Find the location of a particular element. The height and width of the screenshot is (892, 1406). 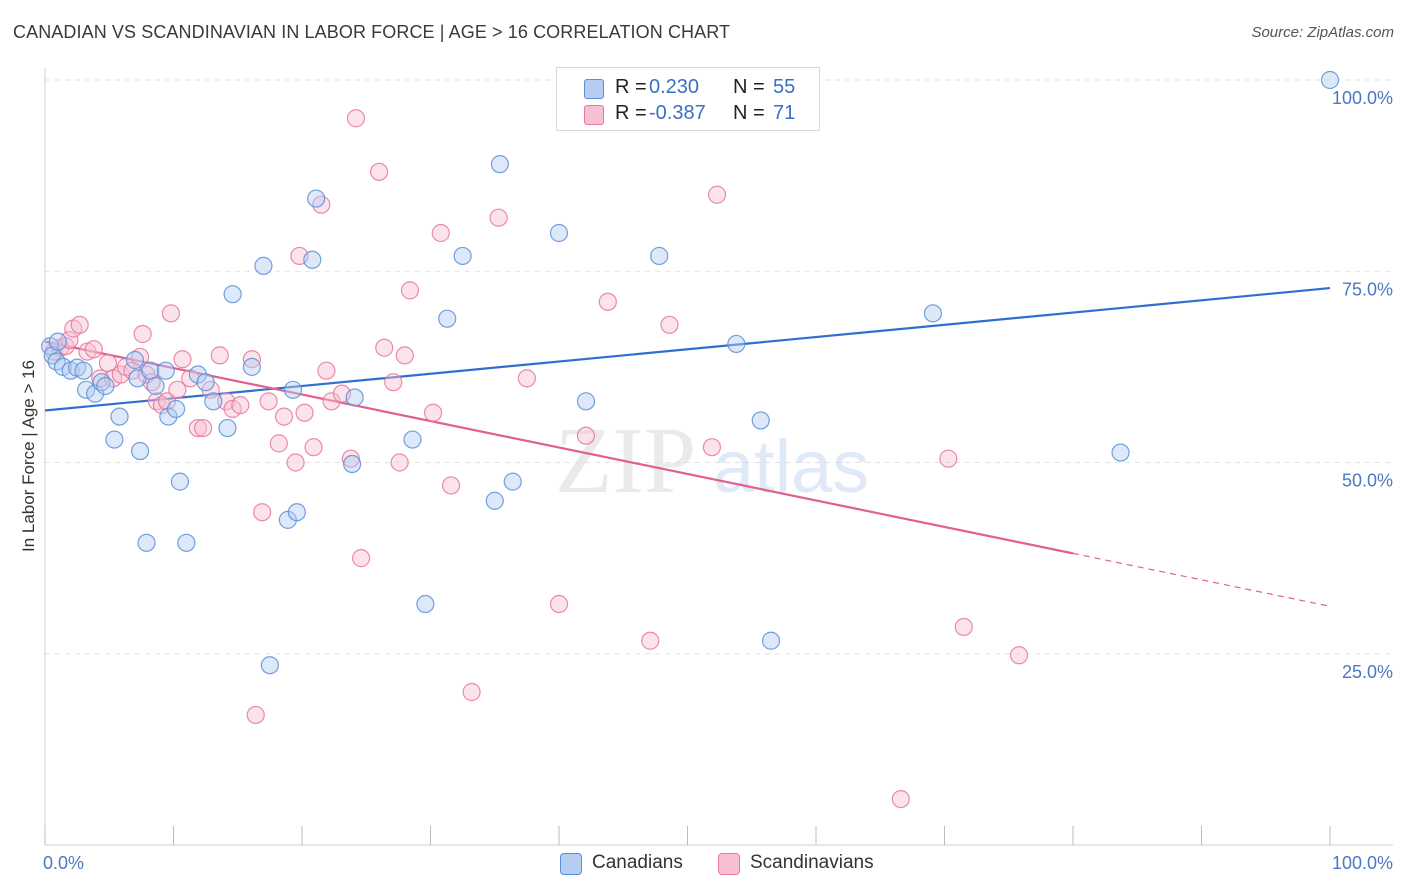

source-label: Source: ZipAtlas.com is located at coordinates (1322, 32).